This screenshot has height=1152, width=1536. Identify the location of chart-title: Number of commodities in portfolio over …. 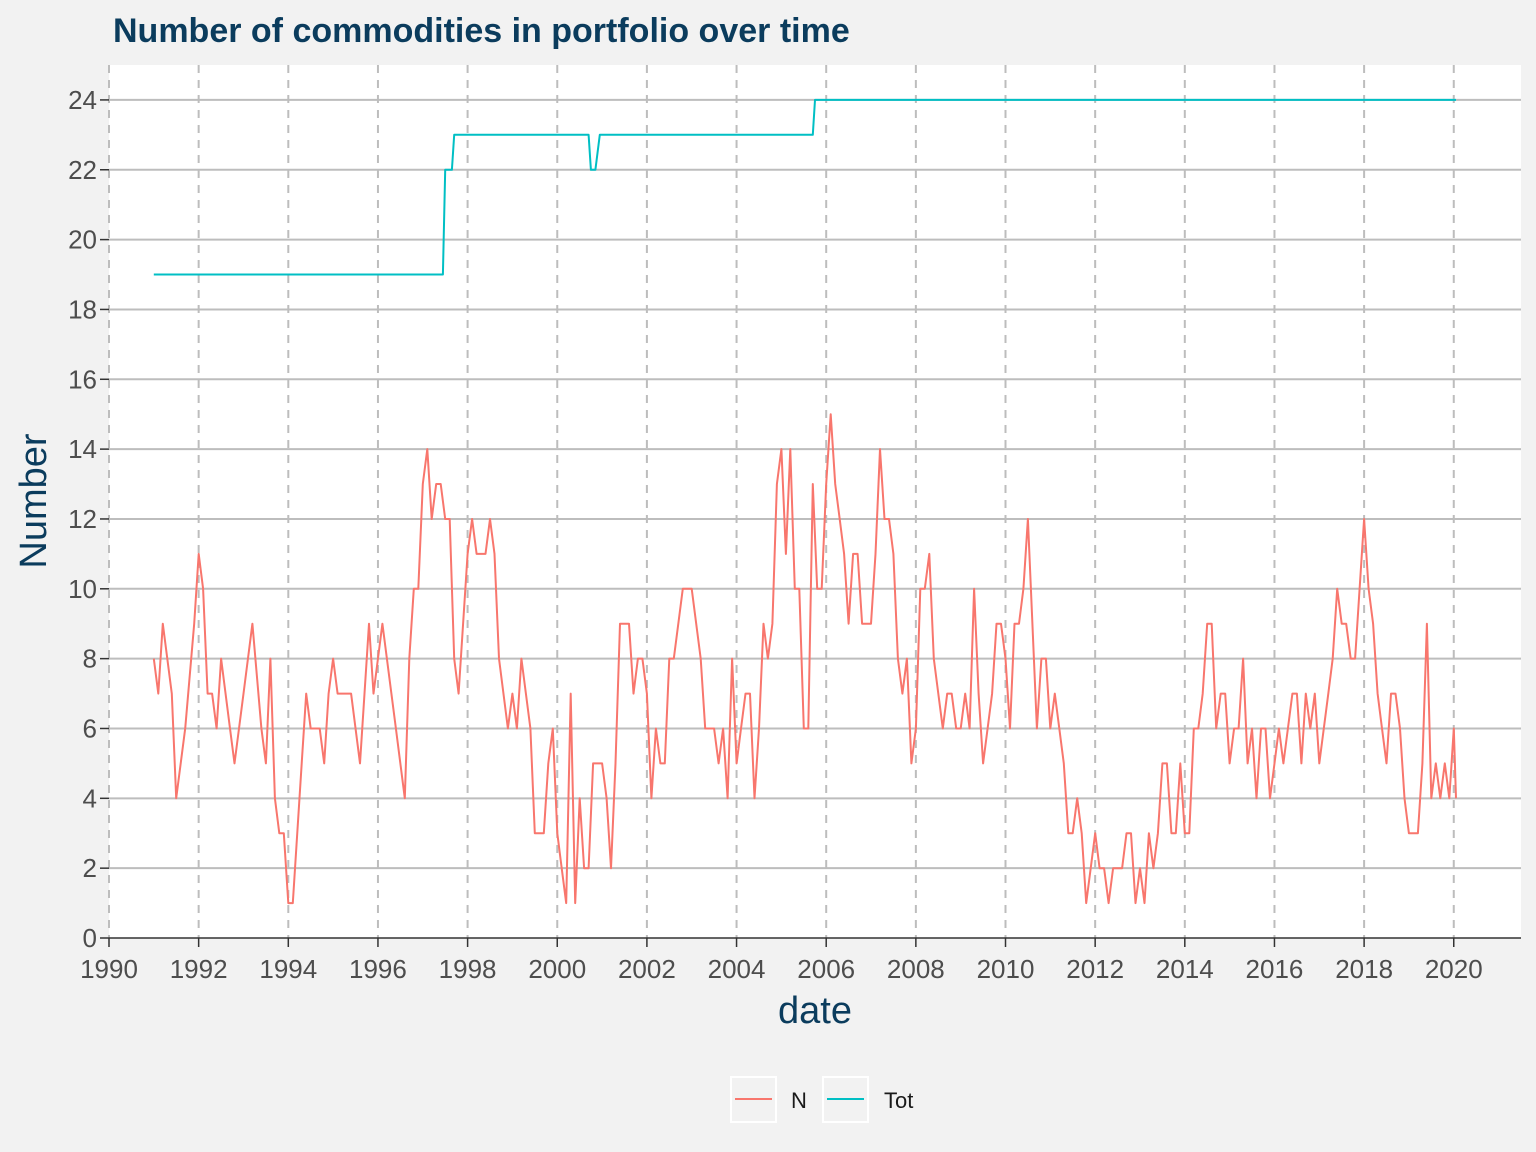
(481, 31).